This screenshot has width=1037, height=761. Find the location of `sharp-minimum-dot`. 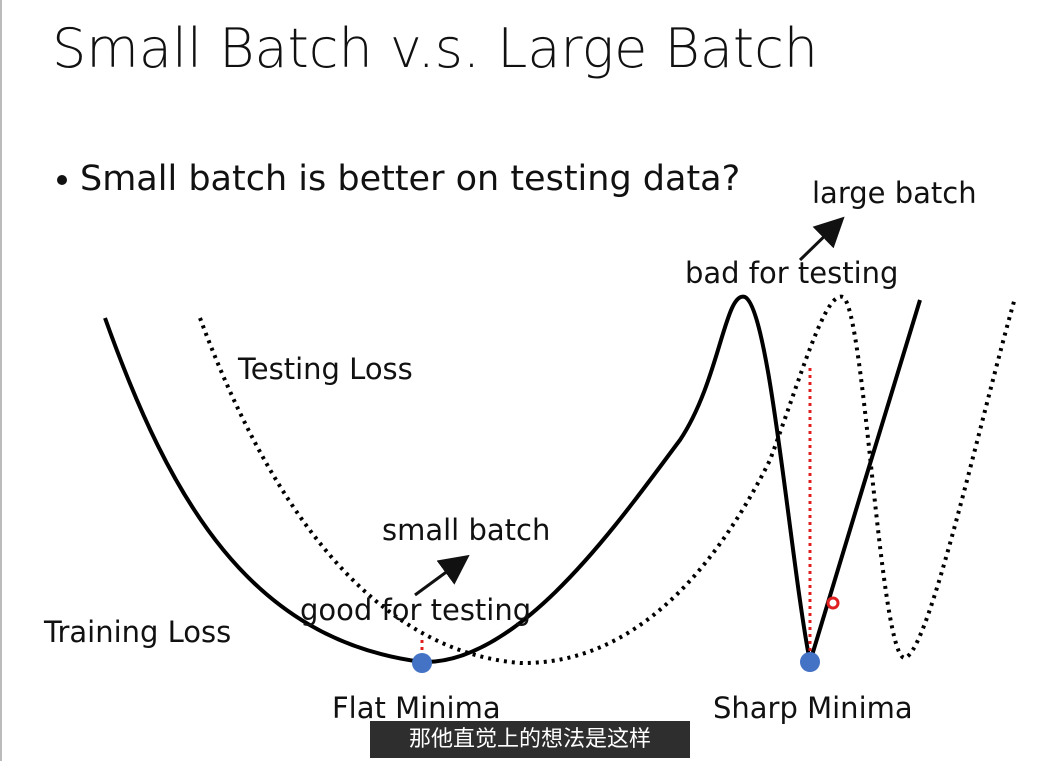

sharp-minimum-dot is located at coordinates (810, 662).